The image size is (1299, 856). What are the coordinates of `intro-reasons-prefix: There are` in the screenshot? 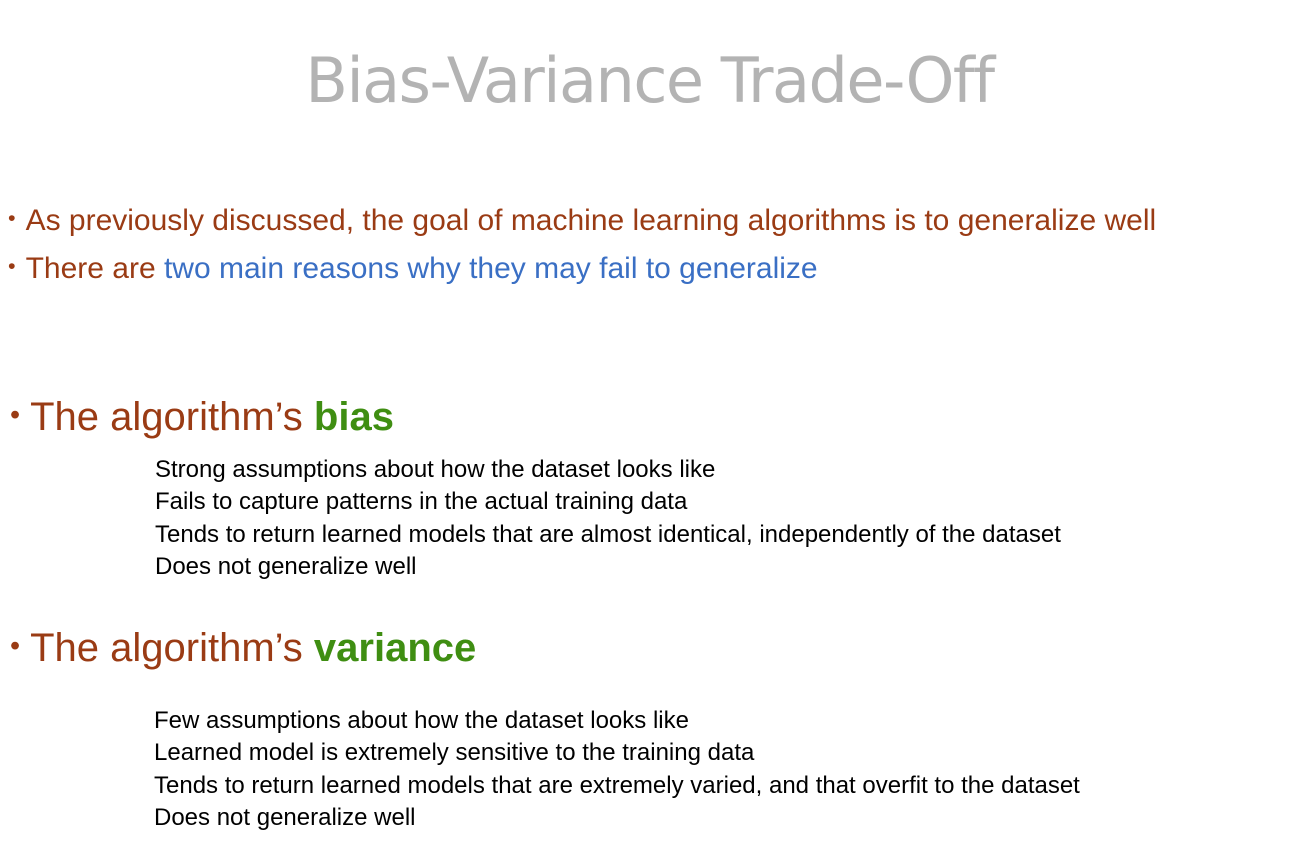 It's located at (94, 268).